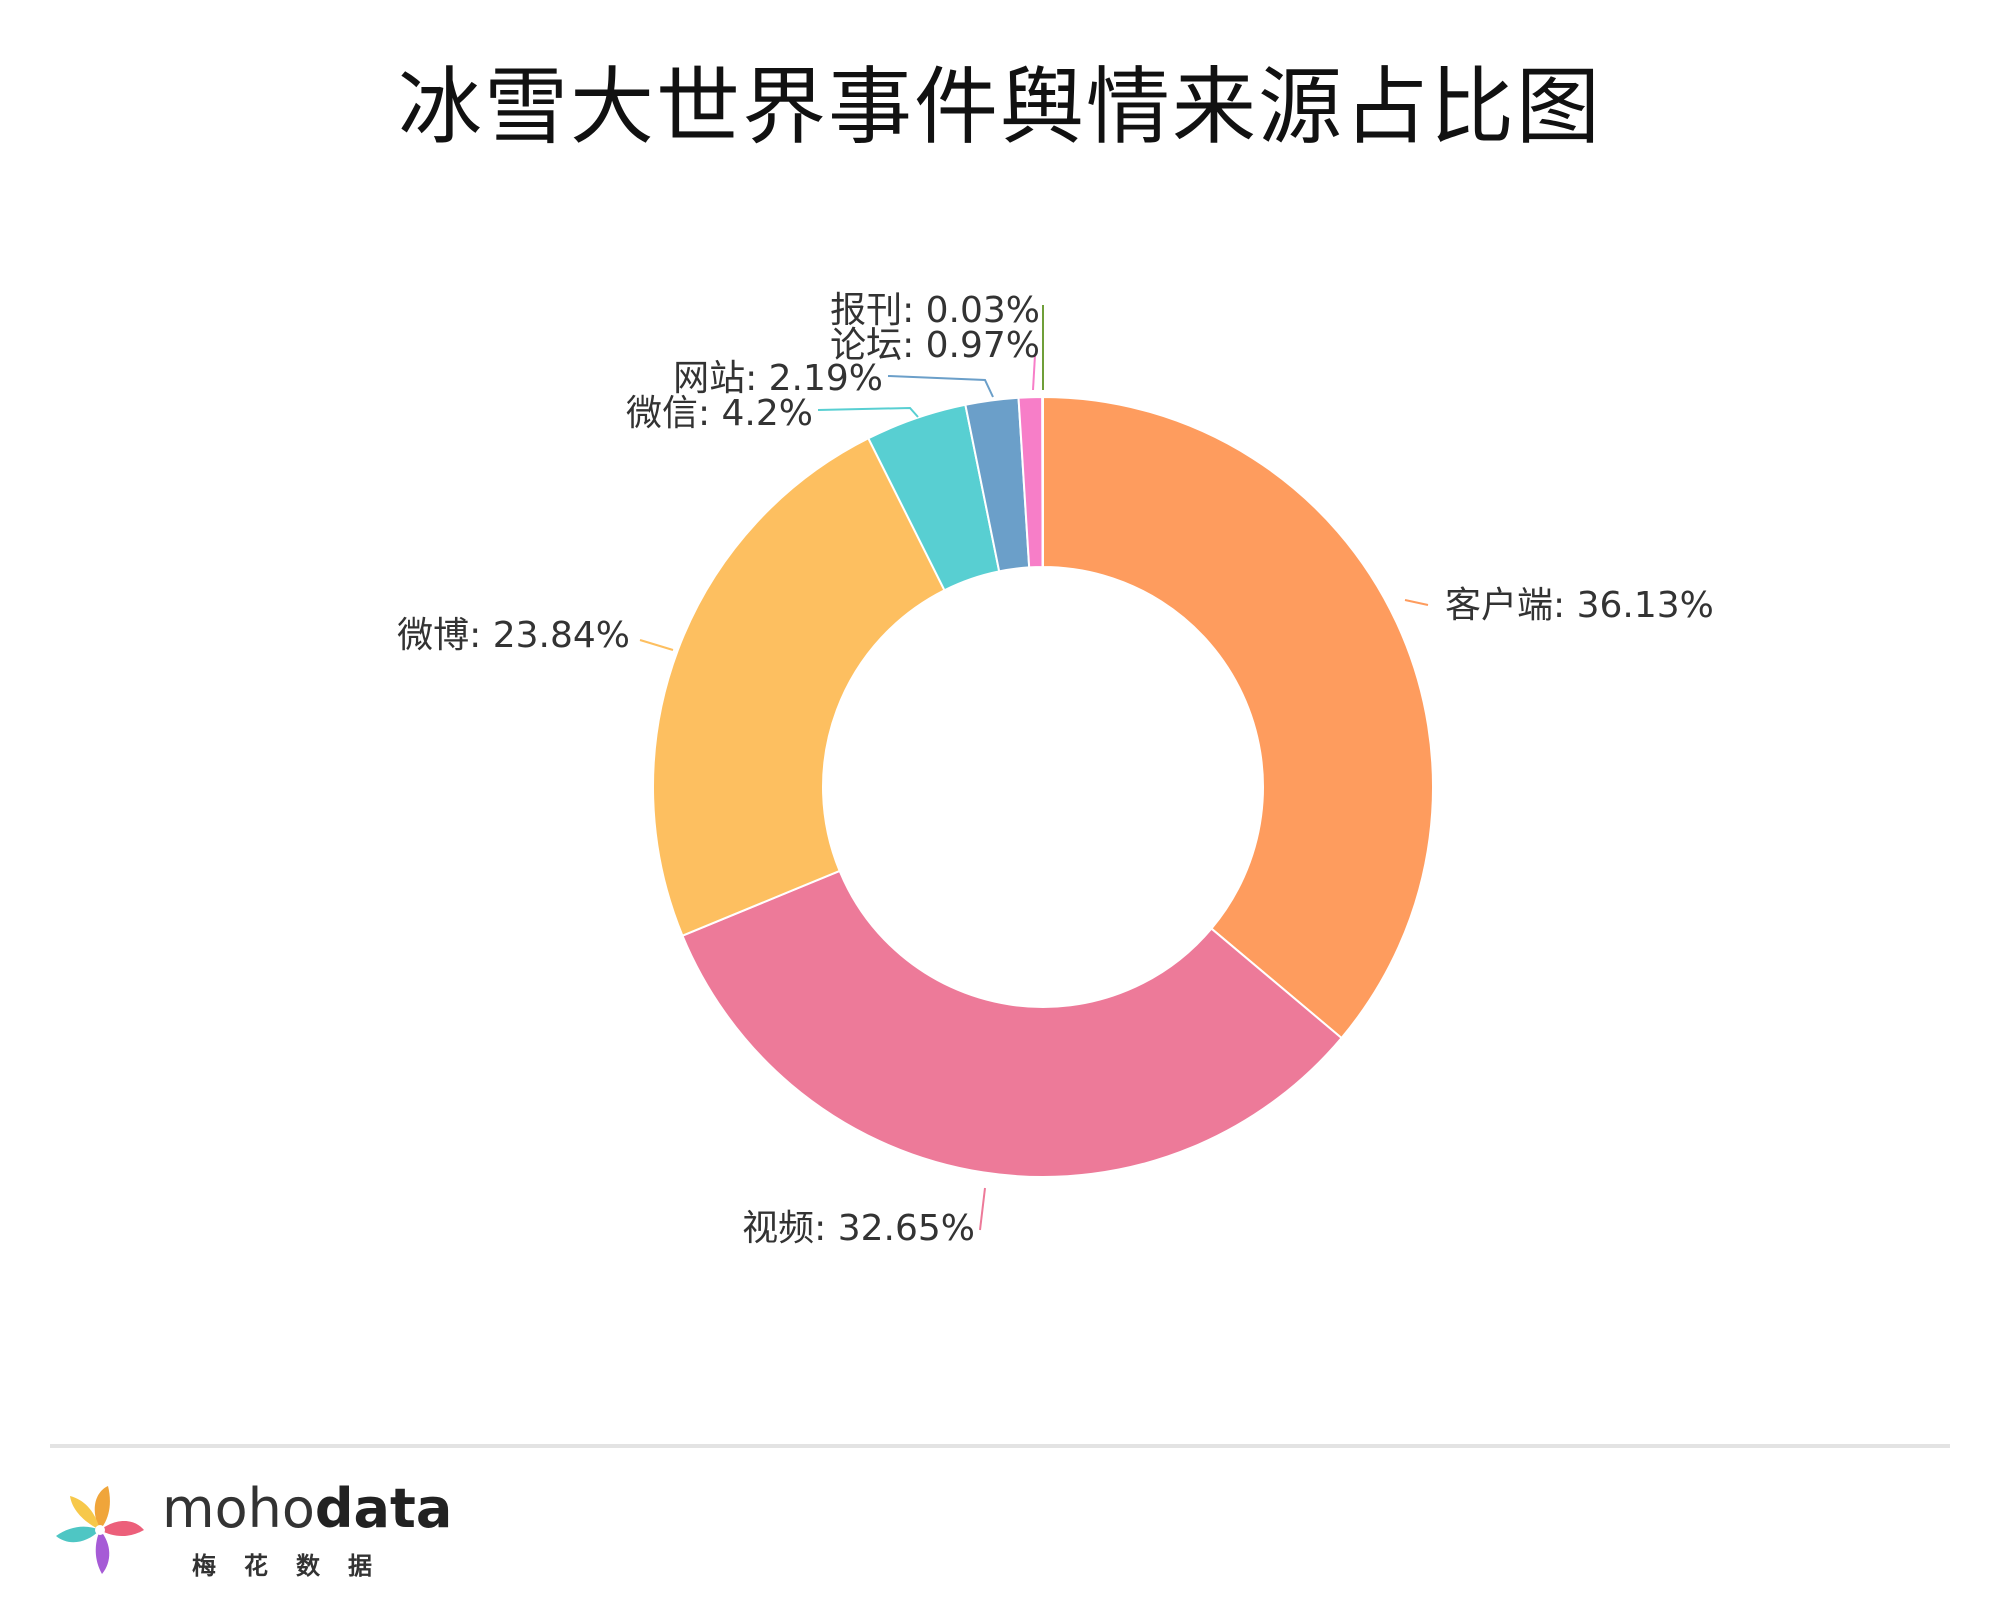  Describe the element at coordinates (719, 413) in the screenshot. I see `slice-label-4: 微信: 4.2%` at that location.